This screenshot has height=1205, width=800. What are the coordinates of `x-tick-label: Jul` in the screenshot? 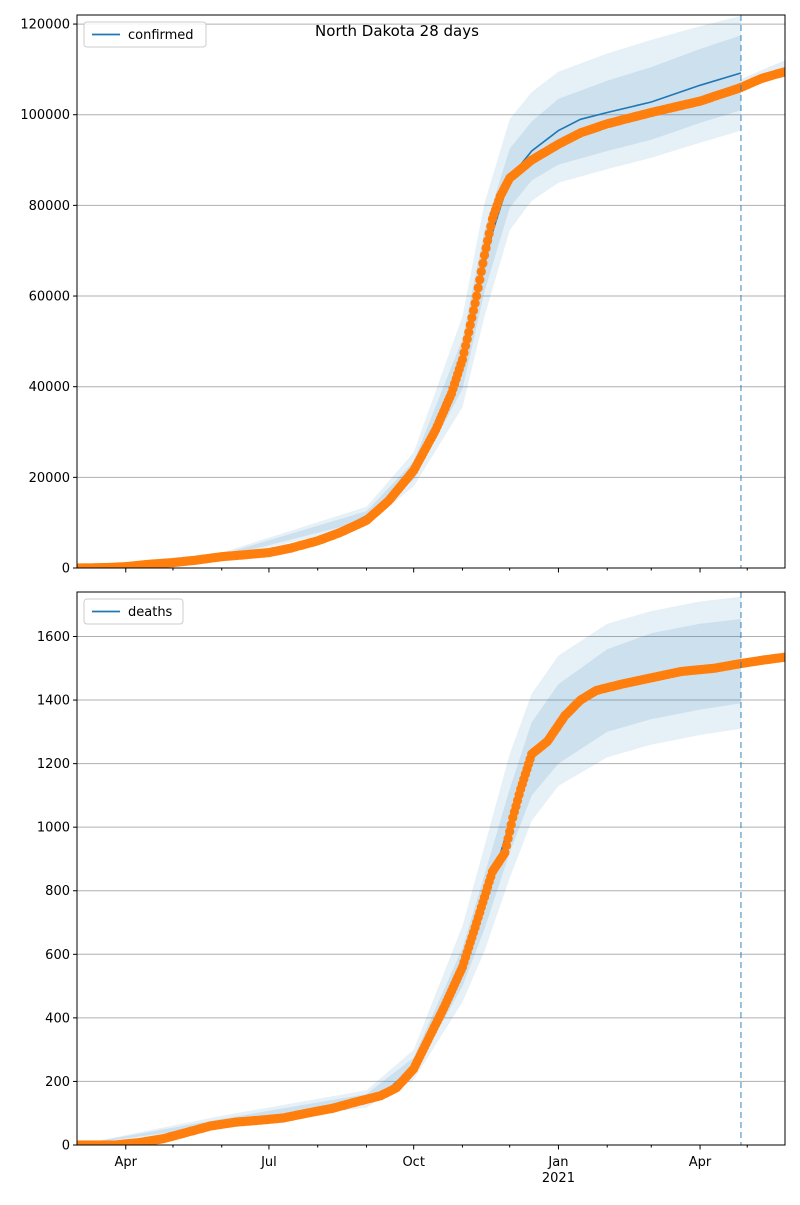 It's located at (268, 1162).